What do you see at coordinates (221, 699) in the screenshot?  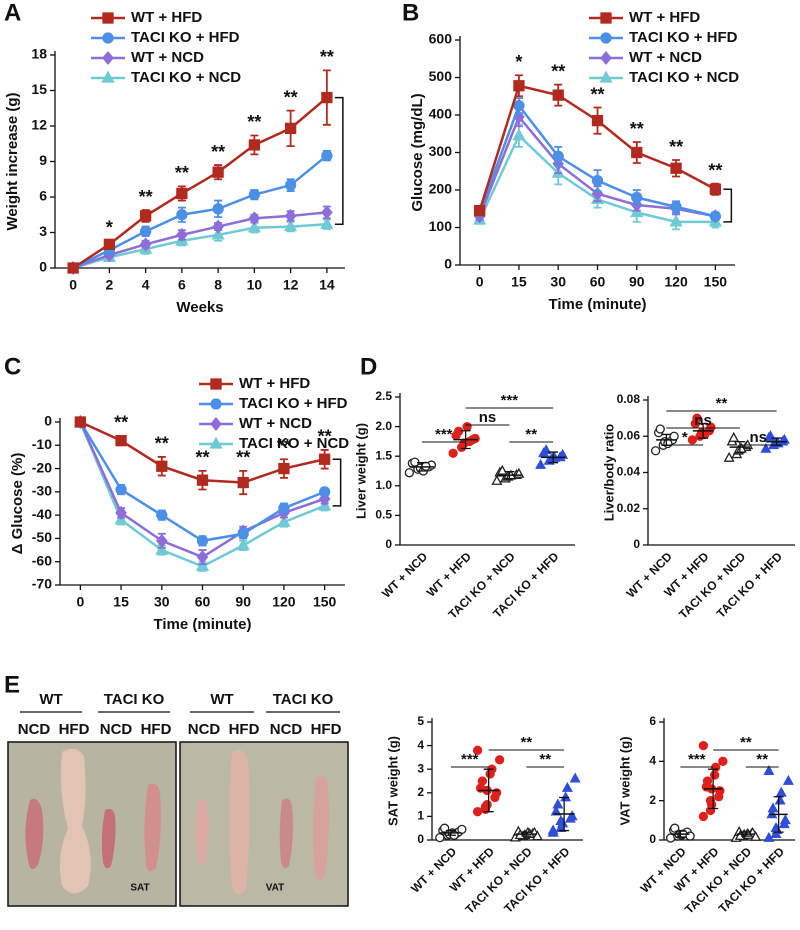 I see `genotype-label: WT` at bounding box center [221, 699].